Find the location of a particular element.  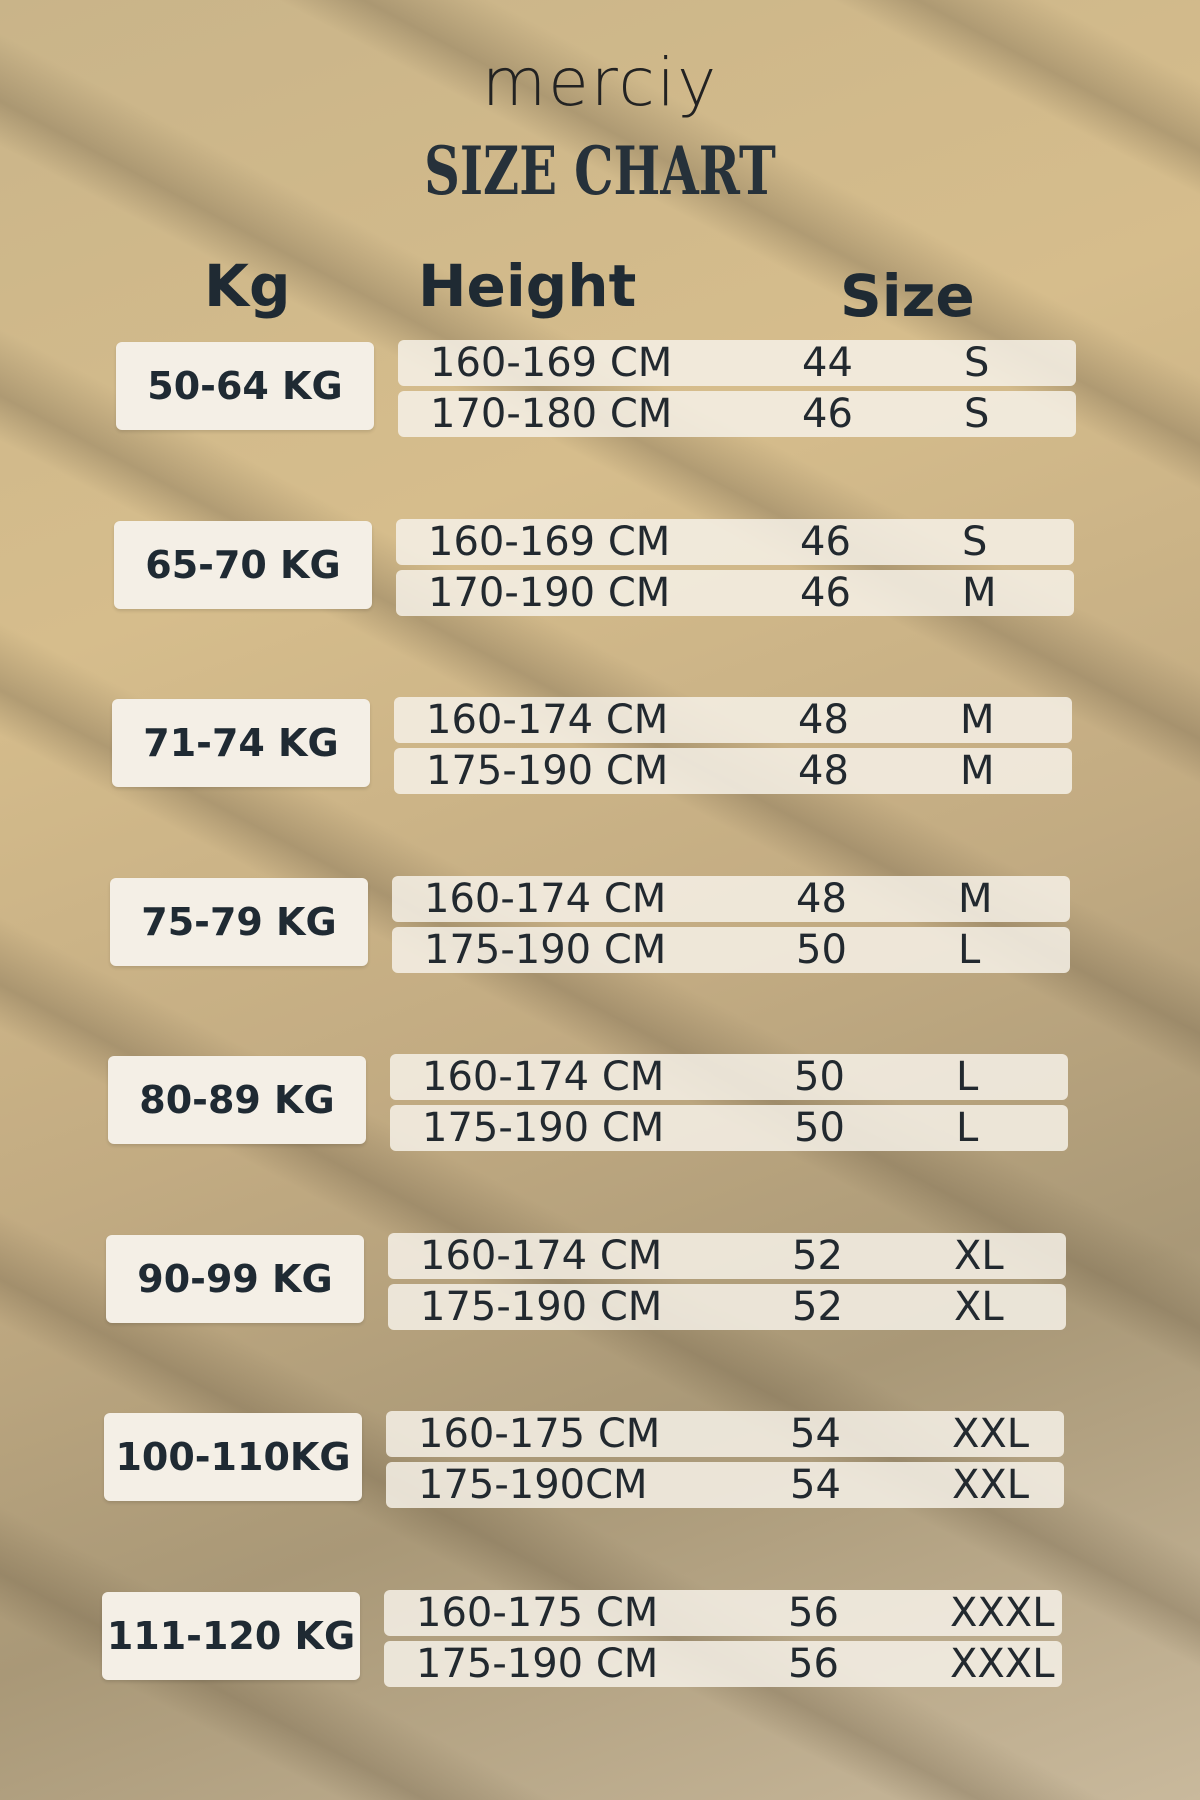

weight-group: 75-79 KG 160-174 CM 48 M 175-190 CM 50 L is located at coordinates (597, 925).